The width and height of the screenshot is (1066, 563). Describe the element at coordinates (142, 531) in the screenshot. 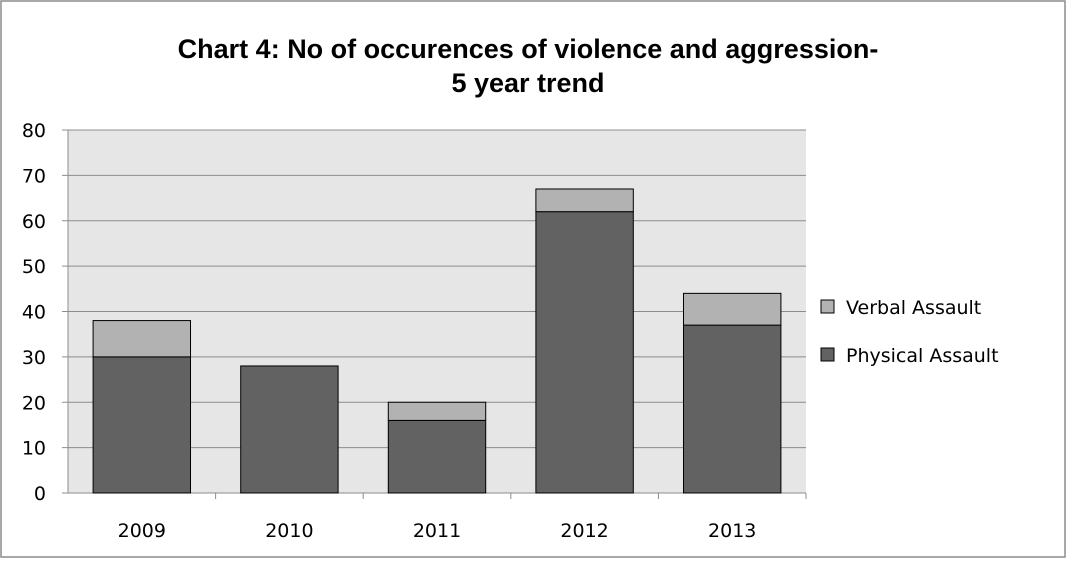

I see `x-tick-label: 2009` at that location.